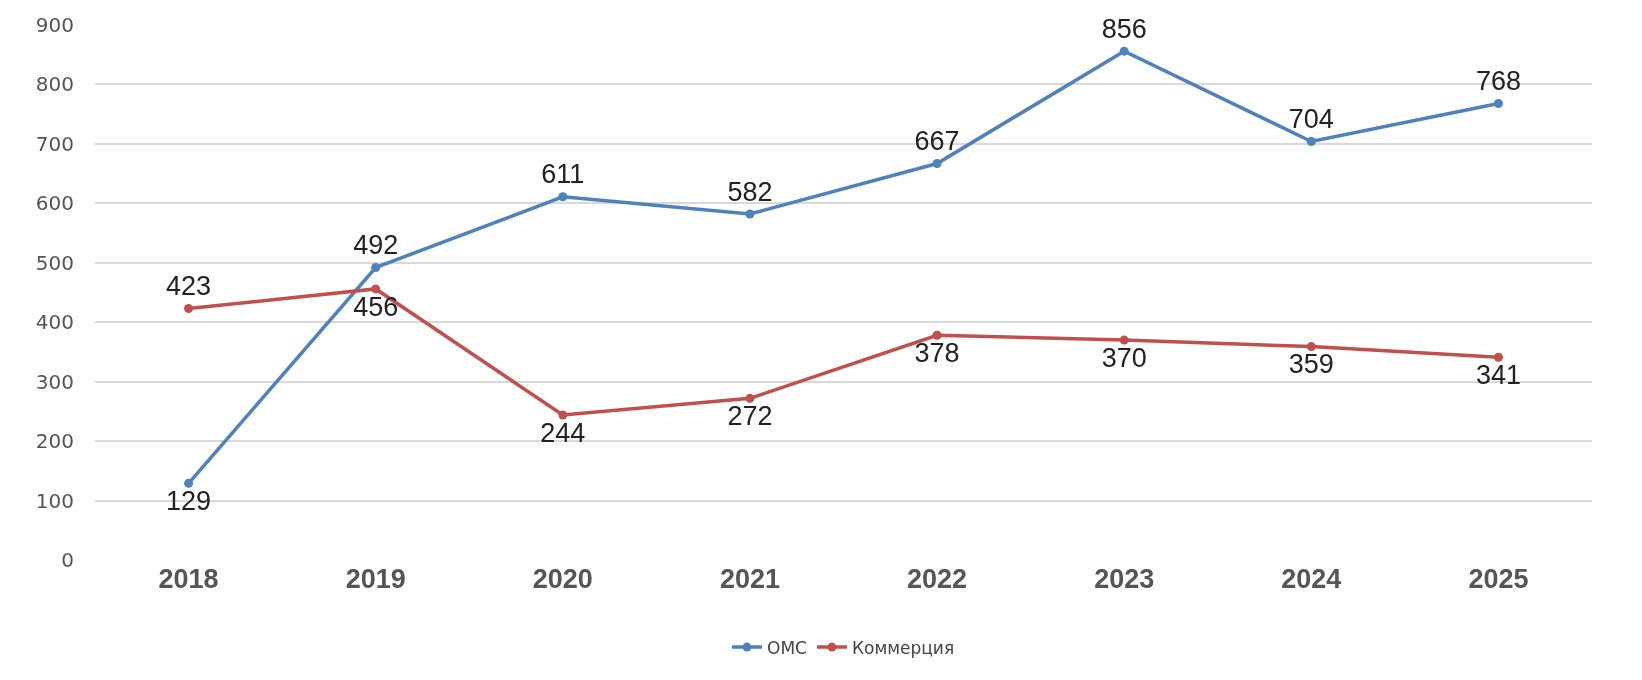  Describe the element at coordinates (189, 286) in the screenshot. I see `data-label: 423` at that location.